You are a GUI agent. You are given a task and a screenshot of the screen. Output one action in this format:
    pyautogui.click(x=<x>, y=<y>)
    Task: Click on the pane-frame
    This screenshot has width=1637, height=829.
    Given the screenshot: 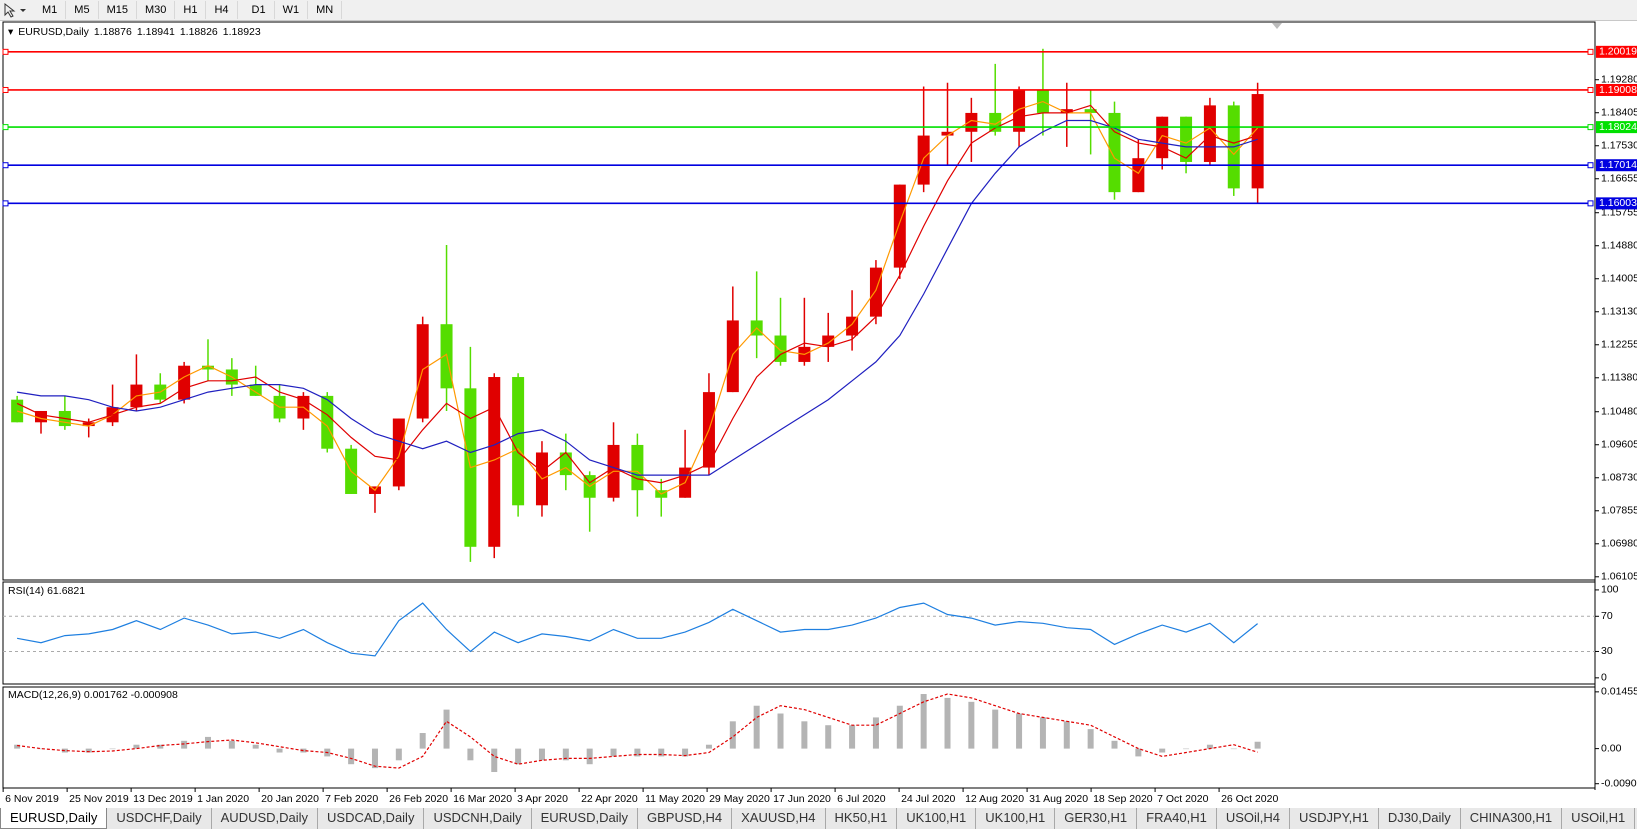 What is the action you would take?
    pyautogui.click(x=799, y=737)
    